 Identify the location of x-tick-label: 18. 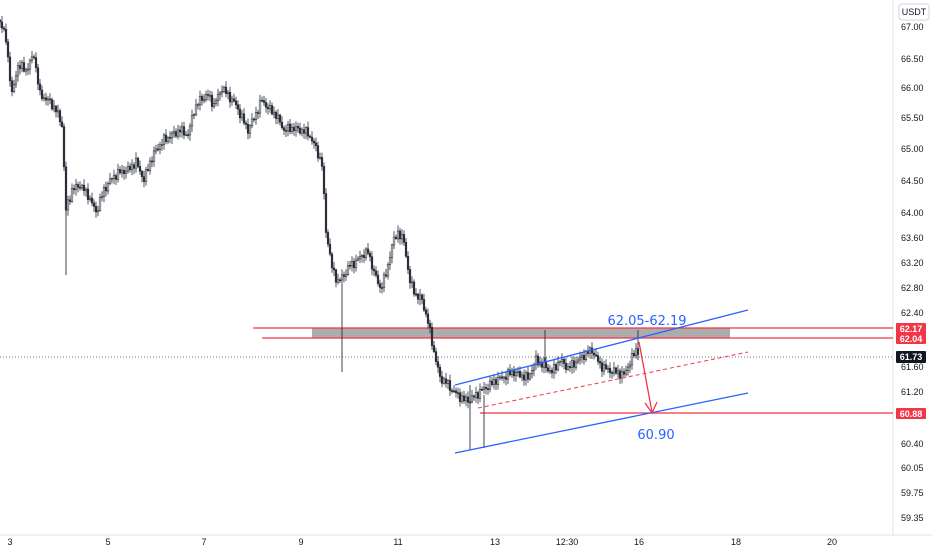
(736, 542).